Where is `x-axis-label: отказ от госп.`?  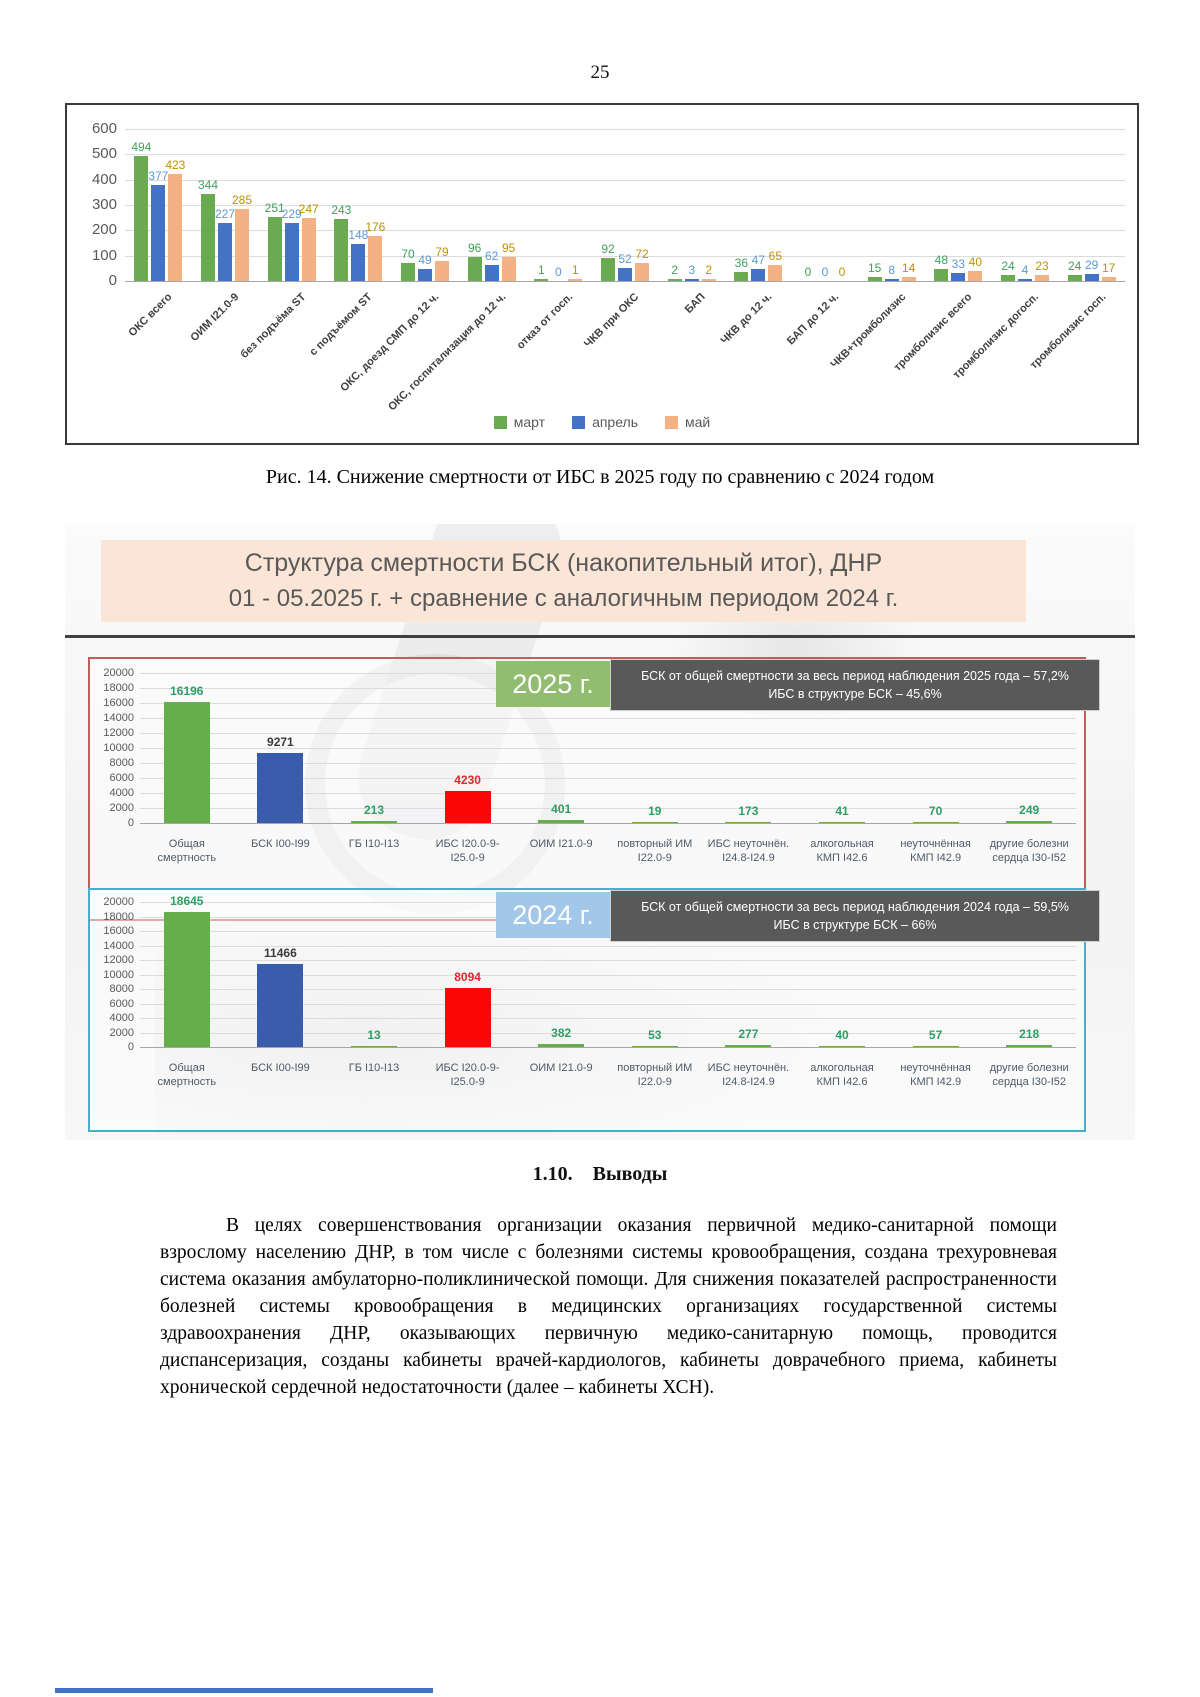 x-axis-label: отказ от госп. is located at coordinates (544, 321).